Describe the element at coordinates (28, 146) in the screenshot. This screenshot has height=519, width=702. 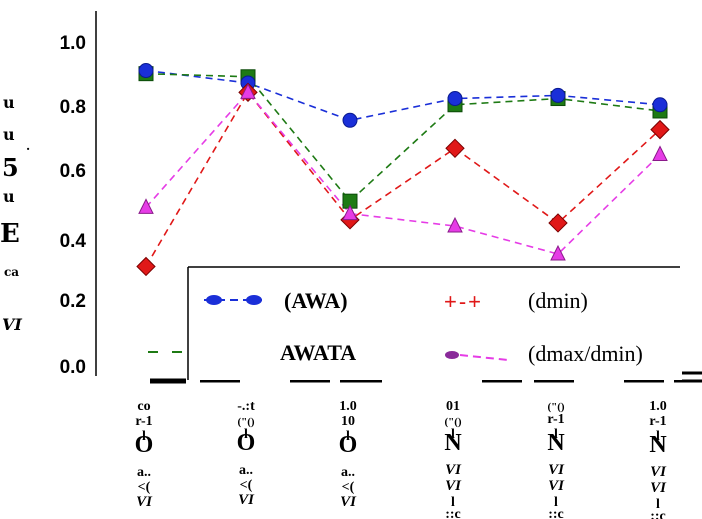
I see `y-axis-label-fragment: .` at that location.